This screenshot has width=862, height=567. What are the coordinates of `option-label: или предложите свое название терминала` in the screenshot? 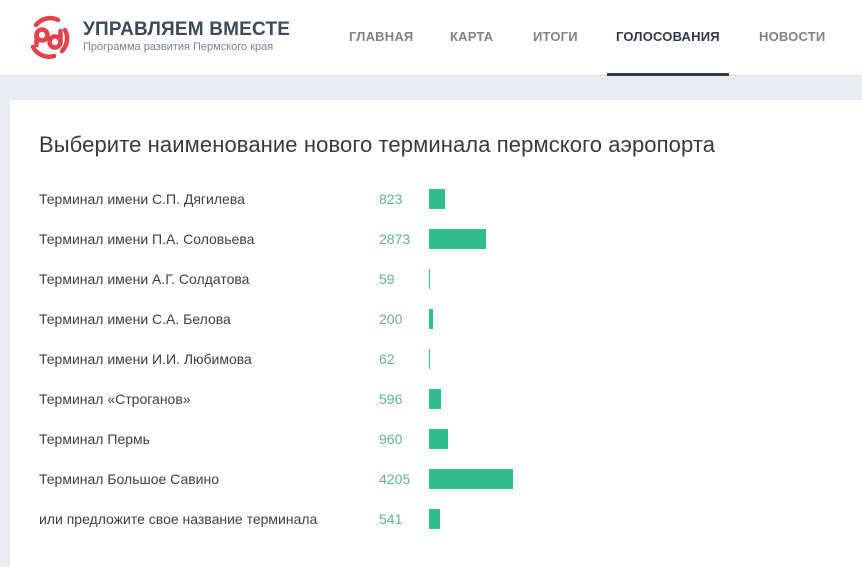 It's located at (178, 519).